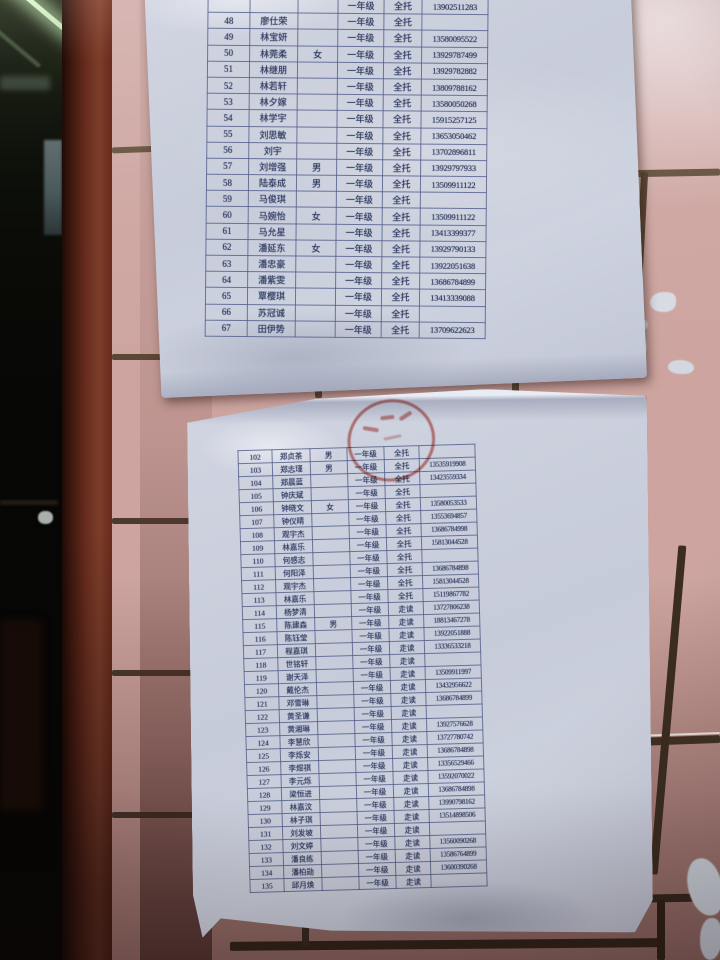 This screenshot has height=960, width=720. What do you see at coordinates (261, 678) in the screenshot?
I see `roster-cell-no: 119` at bounding box center [261, 678].